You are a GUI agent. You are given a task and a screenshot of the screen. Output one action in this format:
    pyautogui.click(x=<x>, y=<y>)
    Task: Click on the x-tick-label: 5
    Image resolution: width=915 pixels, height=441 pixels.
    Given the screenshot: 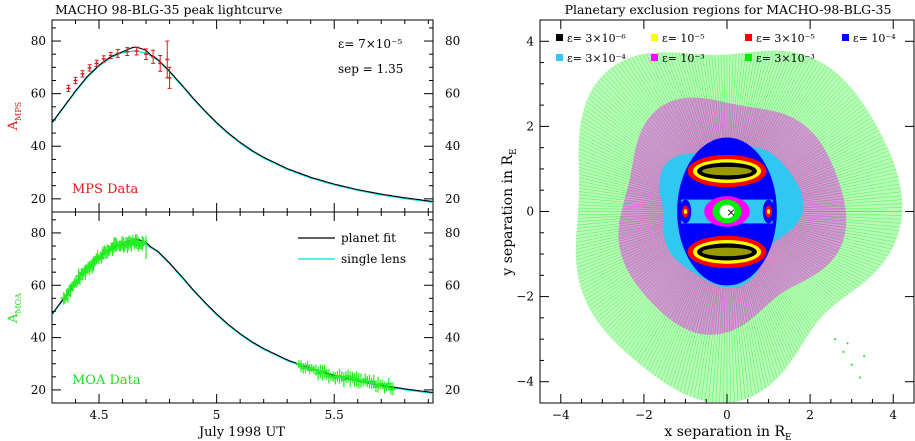 What is the action you would take?
    pyautogui.click(x=217, y=415)
    